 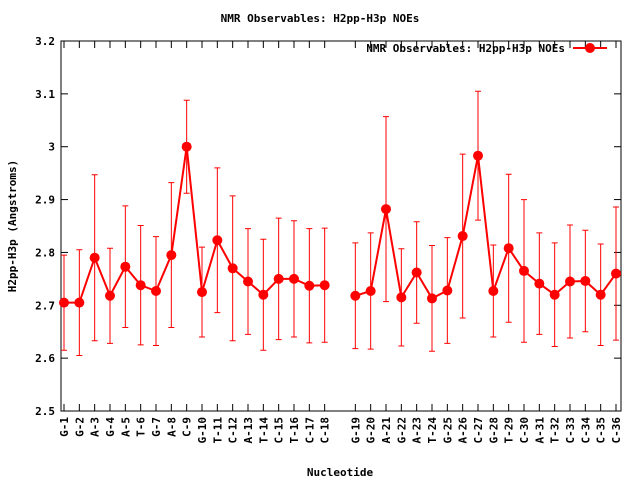 I want to click on x-tick-label: C-18, so click(x=325, y=430).